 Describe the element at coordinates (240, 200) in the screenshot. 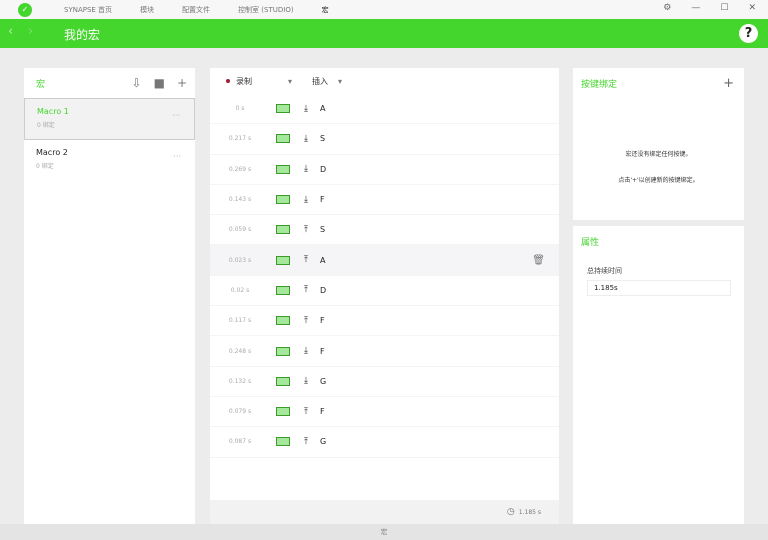

I see `event-delay: 0.143 s` at that location.